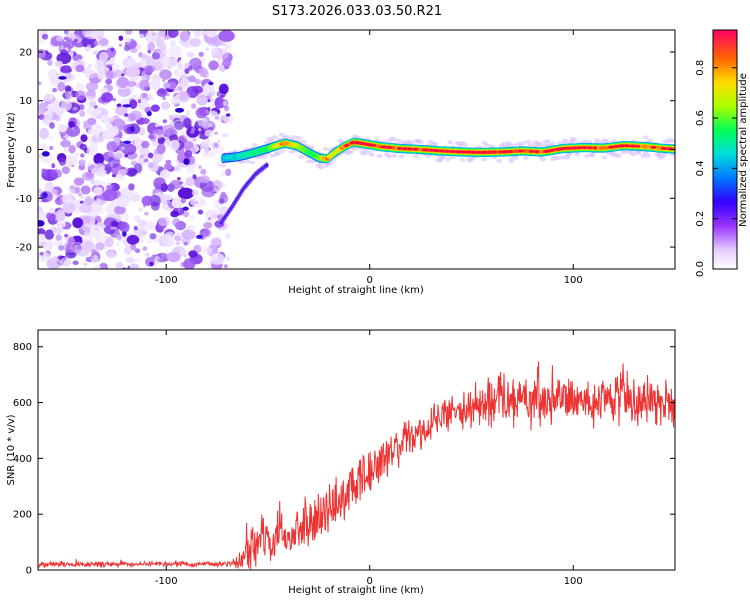 The height and width of the screenshot is (600, 750). Describe the element at coordinates (22, 403) in the screenshot. I see `snr-y-tick-label: 600` at that location.